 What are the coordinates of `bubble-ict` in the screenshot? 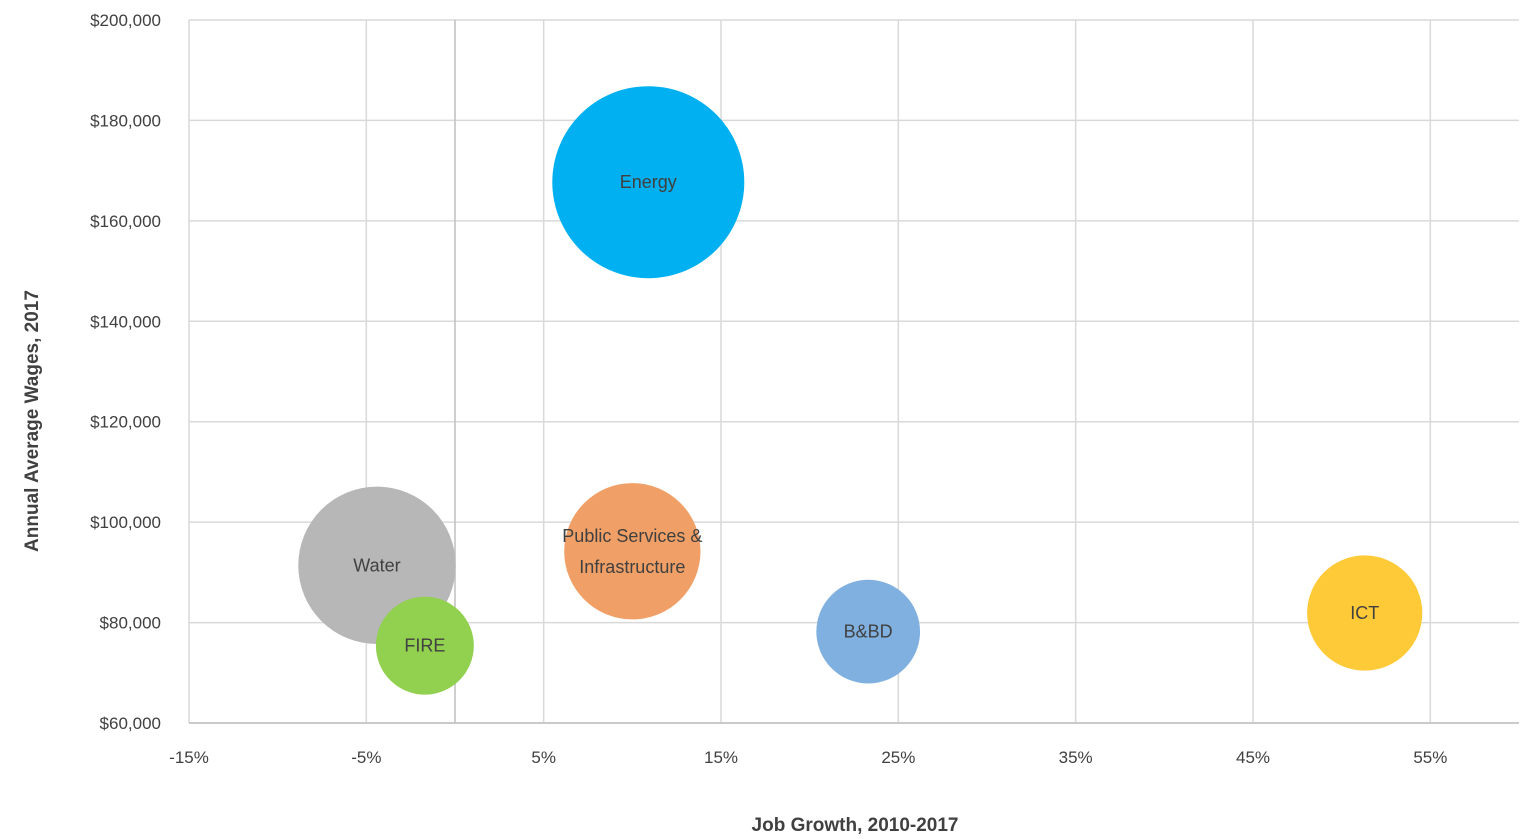 It's located at (1365, 613).